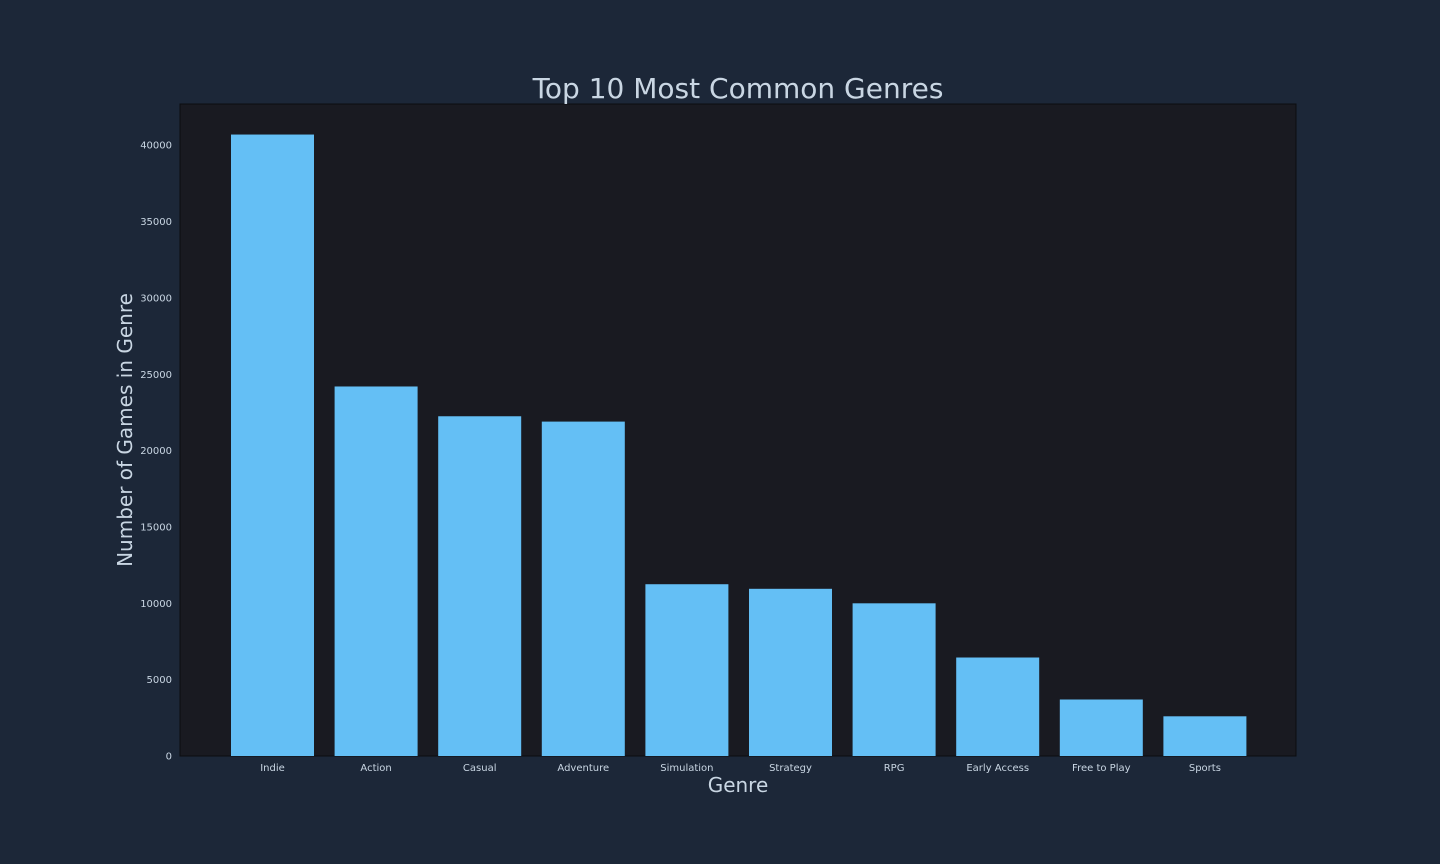  What do you see at coordinates (156, 298) in the screenshot?
I see `y-tick-label: 30000` at bounding box center [156, 298].